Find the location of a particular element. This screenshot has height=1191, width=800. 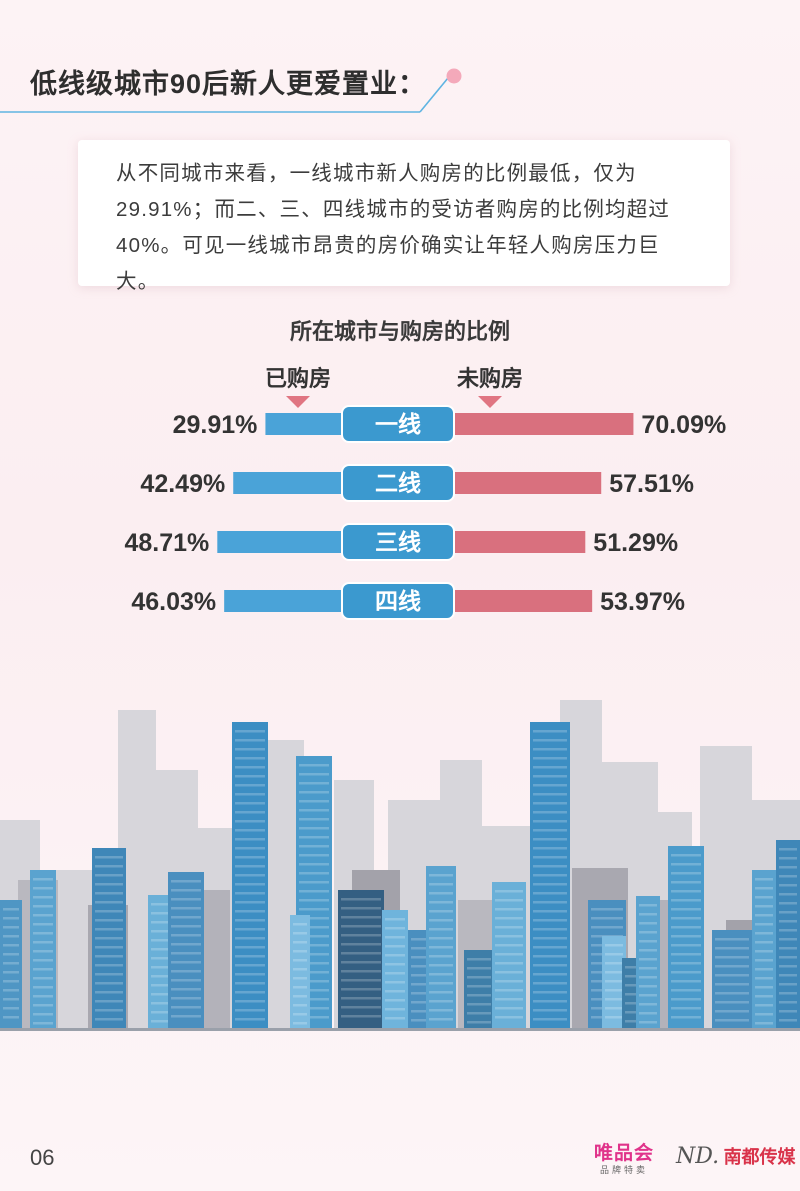

page-header: 低线级城市90后新人更爱置业： is located at coordinates (400, 65).